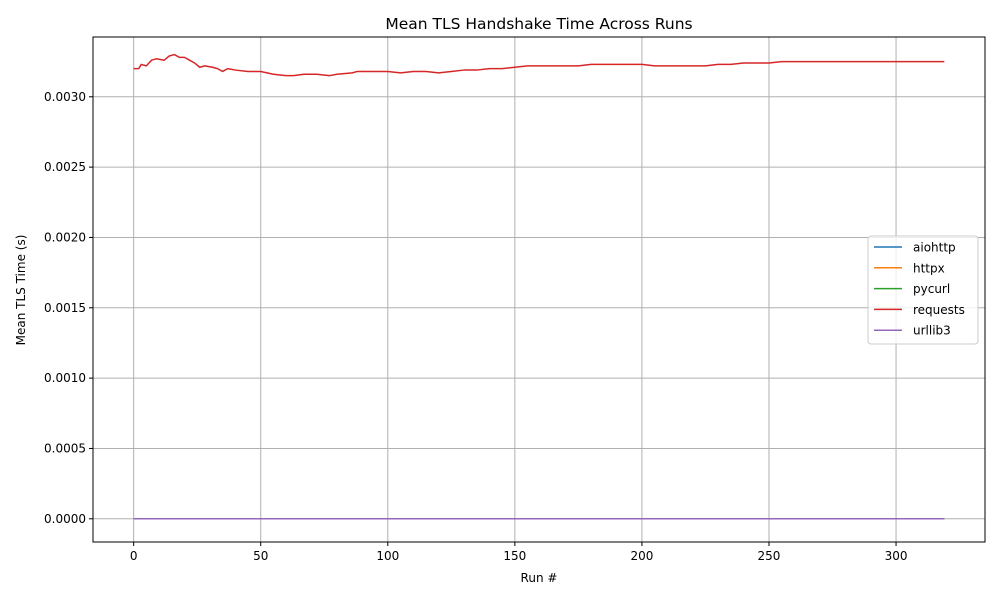 Image resolution: width=1000 pixels, height=600 pixels. What do you see at coordinates (896, 556) in the screenshot?
I see `x-tick-label: 300` at bounding box center [896, 556].